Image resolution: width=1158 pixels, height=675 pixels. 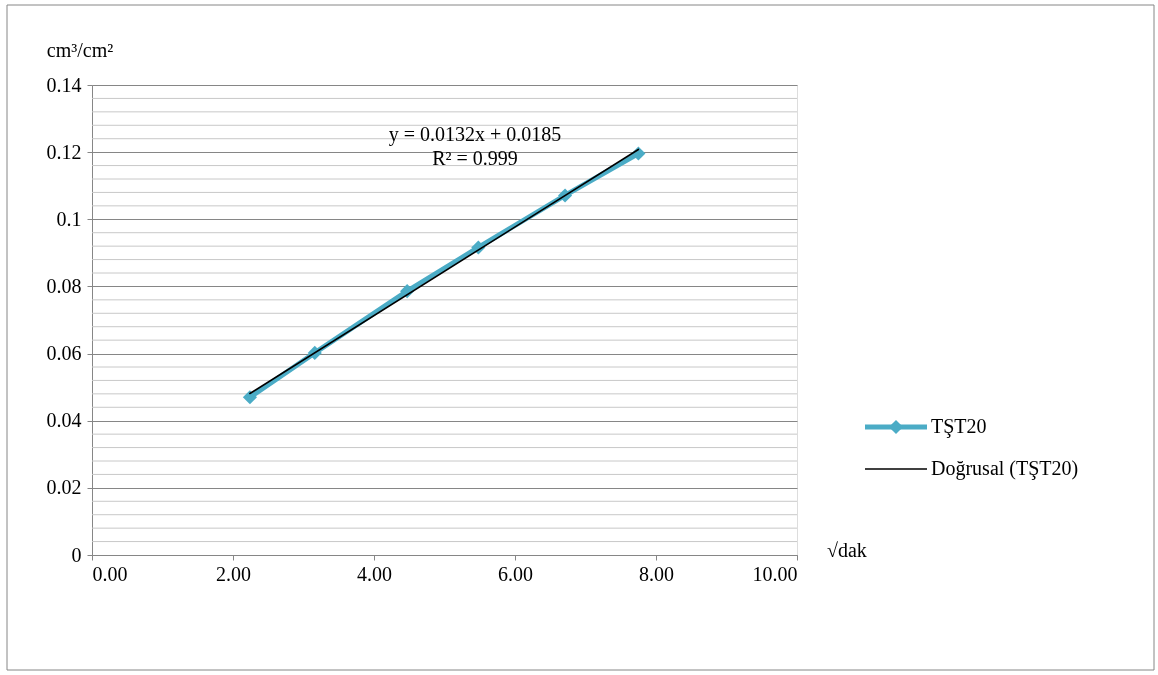 I want to click on y-tick-label: 0.14, so click(x=64, y=84).